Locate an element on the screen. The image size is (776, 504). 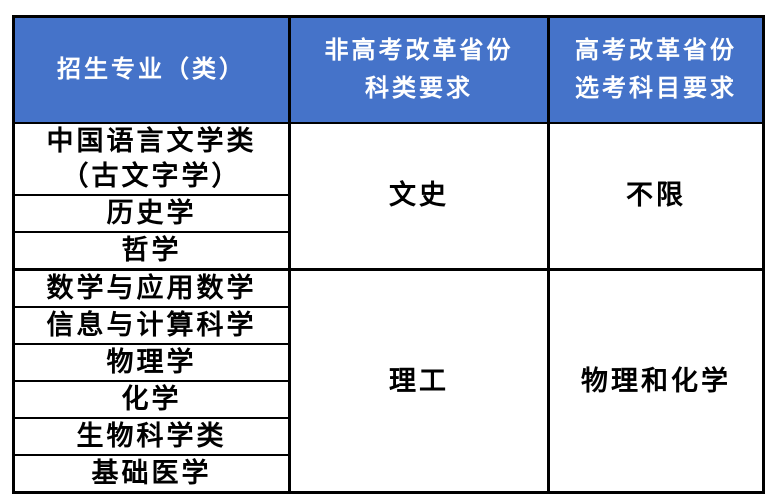
table-row: 哲学 is located at coordinates (388, 250).